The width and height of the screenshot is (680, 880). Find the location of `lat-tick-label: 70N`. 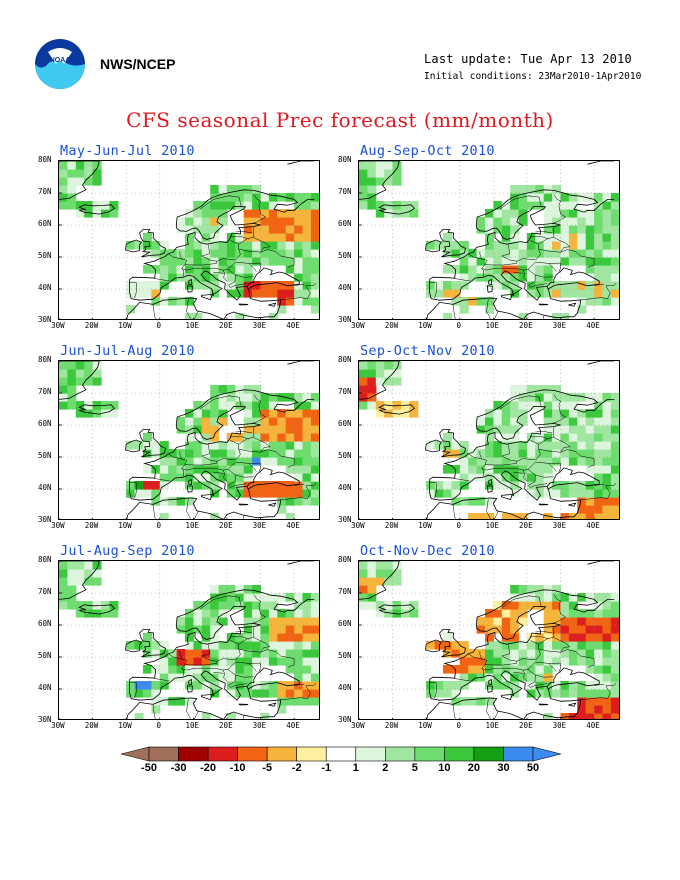

lat-tick-label: 70N is located at coordinates (45, 191).